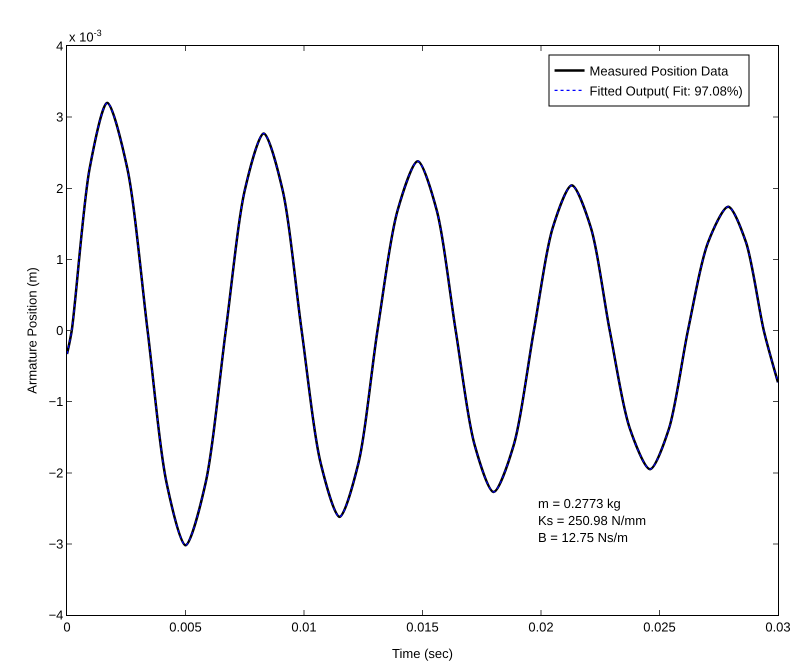  What do you see at coordinates (56, 615) in the screenshot?
I see `y-tick-label: −4` at bounding box center [56, 615].